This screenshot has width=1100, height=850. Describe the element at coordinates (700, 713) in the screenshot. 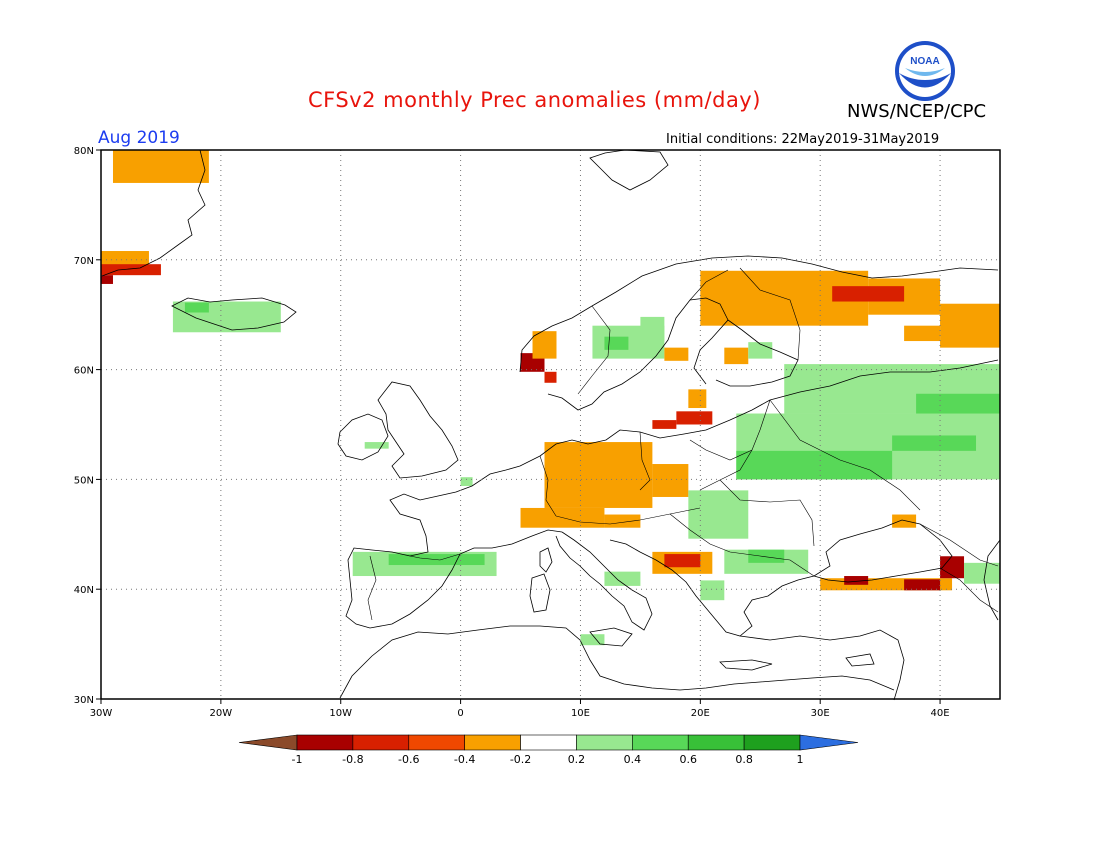

I see `lon-label: 20E` at that location.